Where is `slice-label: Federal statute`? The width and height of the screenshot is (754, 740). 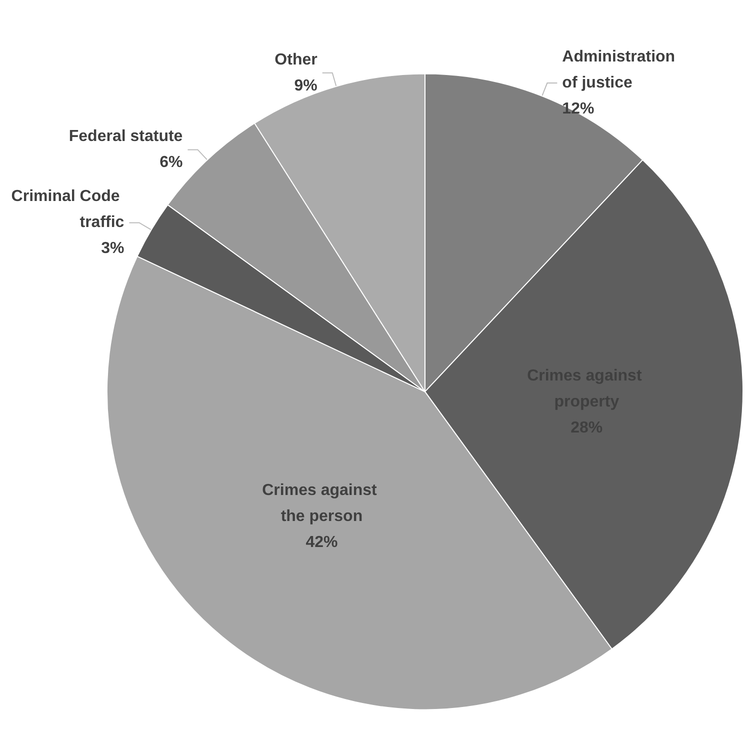
slice-label: Federal statute is located at coordinates (125, 137).